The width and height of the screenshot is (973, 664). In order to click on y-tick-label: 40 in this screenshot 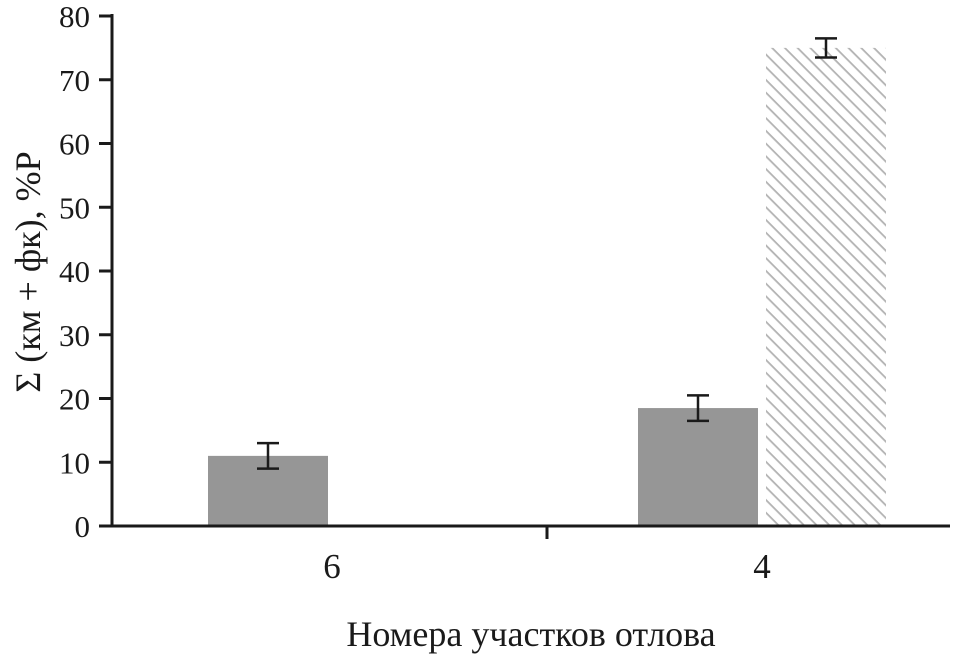, I will do `click(74, 271)`.